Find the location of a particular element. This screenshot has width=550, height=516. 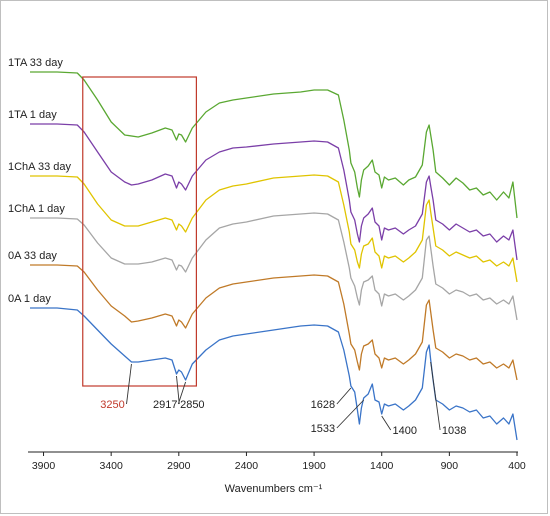

annotation-label-6: 1038 is located at coordinates (454, 431).